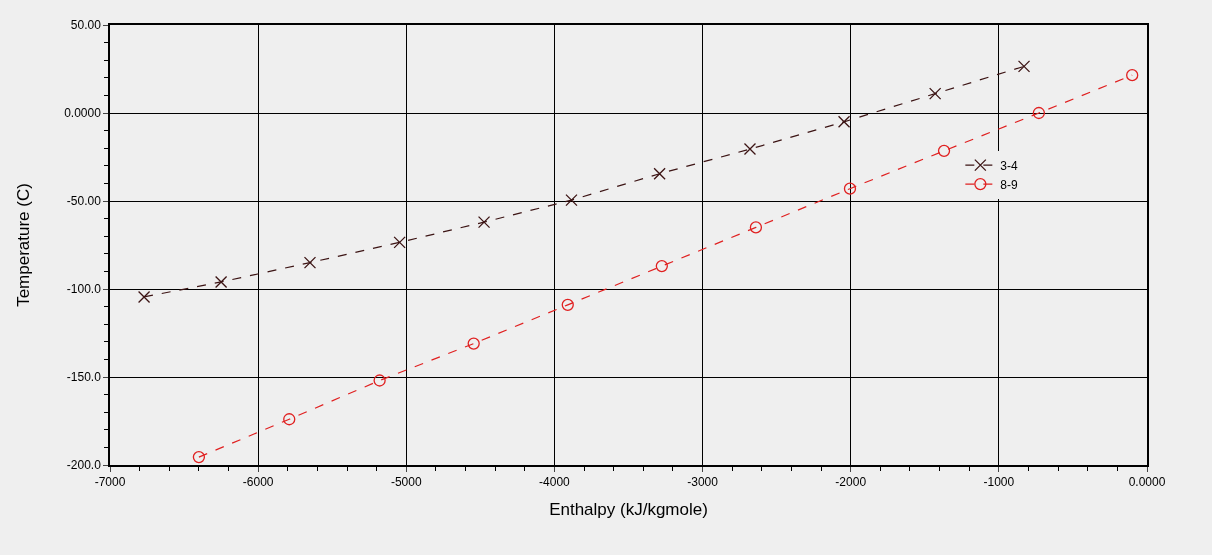 This screenshot has width=1212, height=555. I want to click on x-axis-title: Enthalpy (kJ/kgmole), so click(628, 510).